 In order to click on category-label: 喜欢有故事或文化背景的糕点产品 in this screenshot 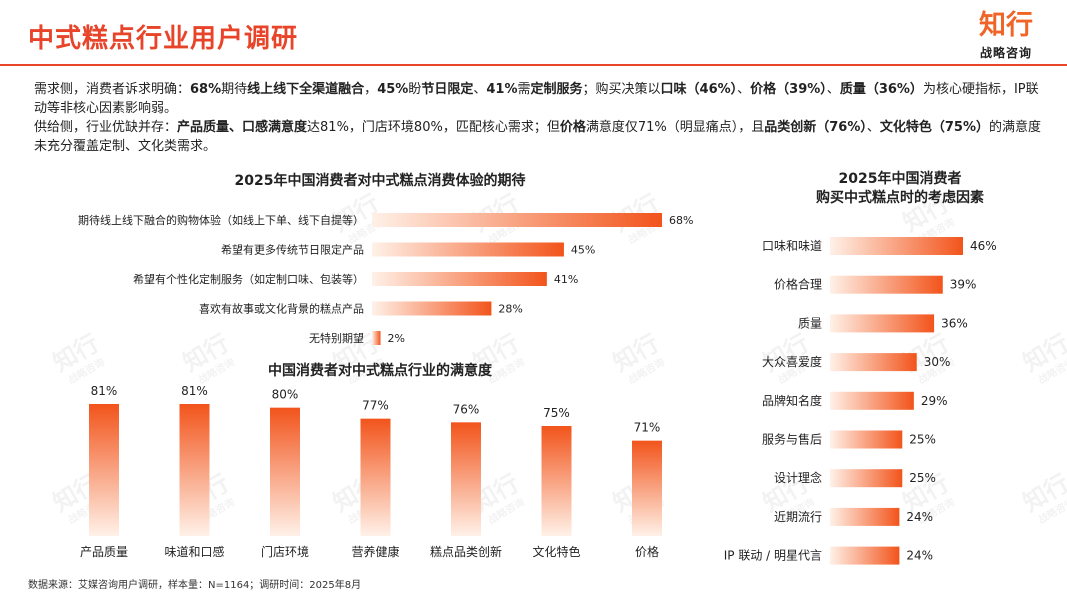, I will do `click(281, 309)`.